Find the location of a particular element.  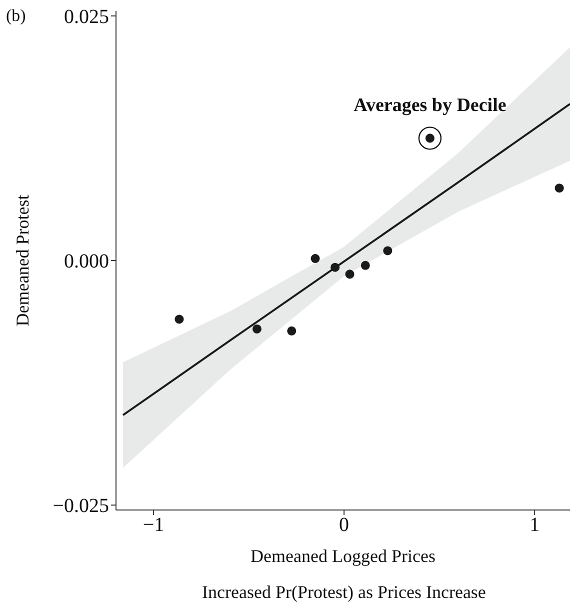

y-tick-label: 0.025 is located at coordinates (86, 17).